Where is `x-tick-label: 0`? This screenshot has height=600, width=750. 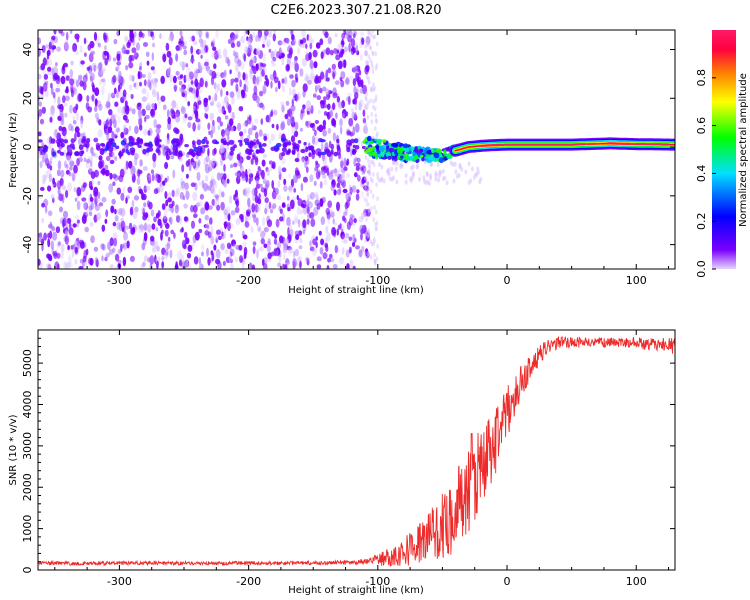
x-tick-label: 0 is located at coordinates (507, 280).